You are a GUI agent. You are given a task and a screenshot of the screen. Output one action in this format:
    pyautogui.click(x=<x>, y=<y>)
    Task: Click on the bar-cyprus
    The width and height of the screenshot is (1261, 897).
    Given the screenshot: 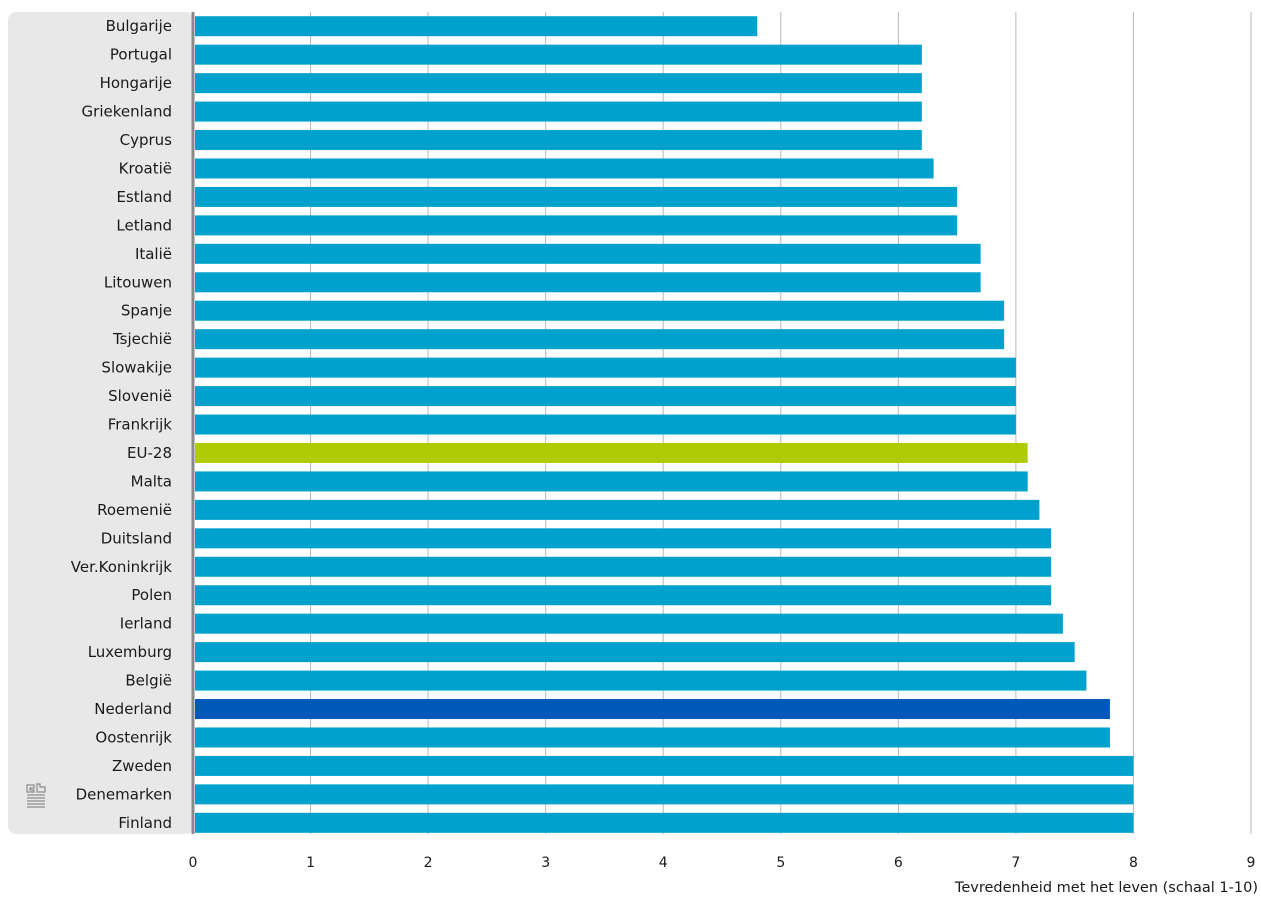 What is the action you would take?
    pyautogui.click(x=558, y=140)
    